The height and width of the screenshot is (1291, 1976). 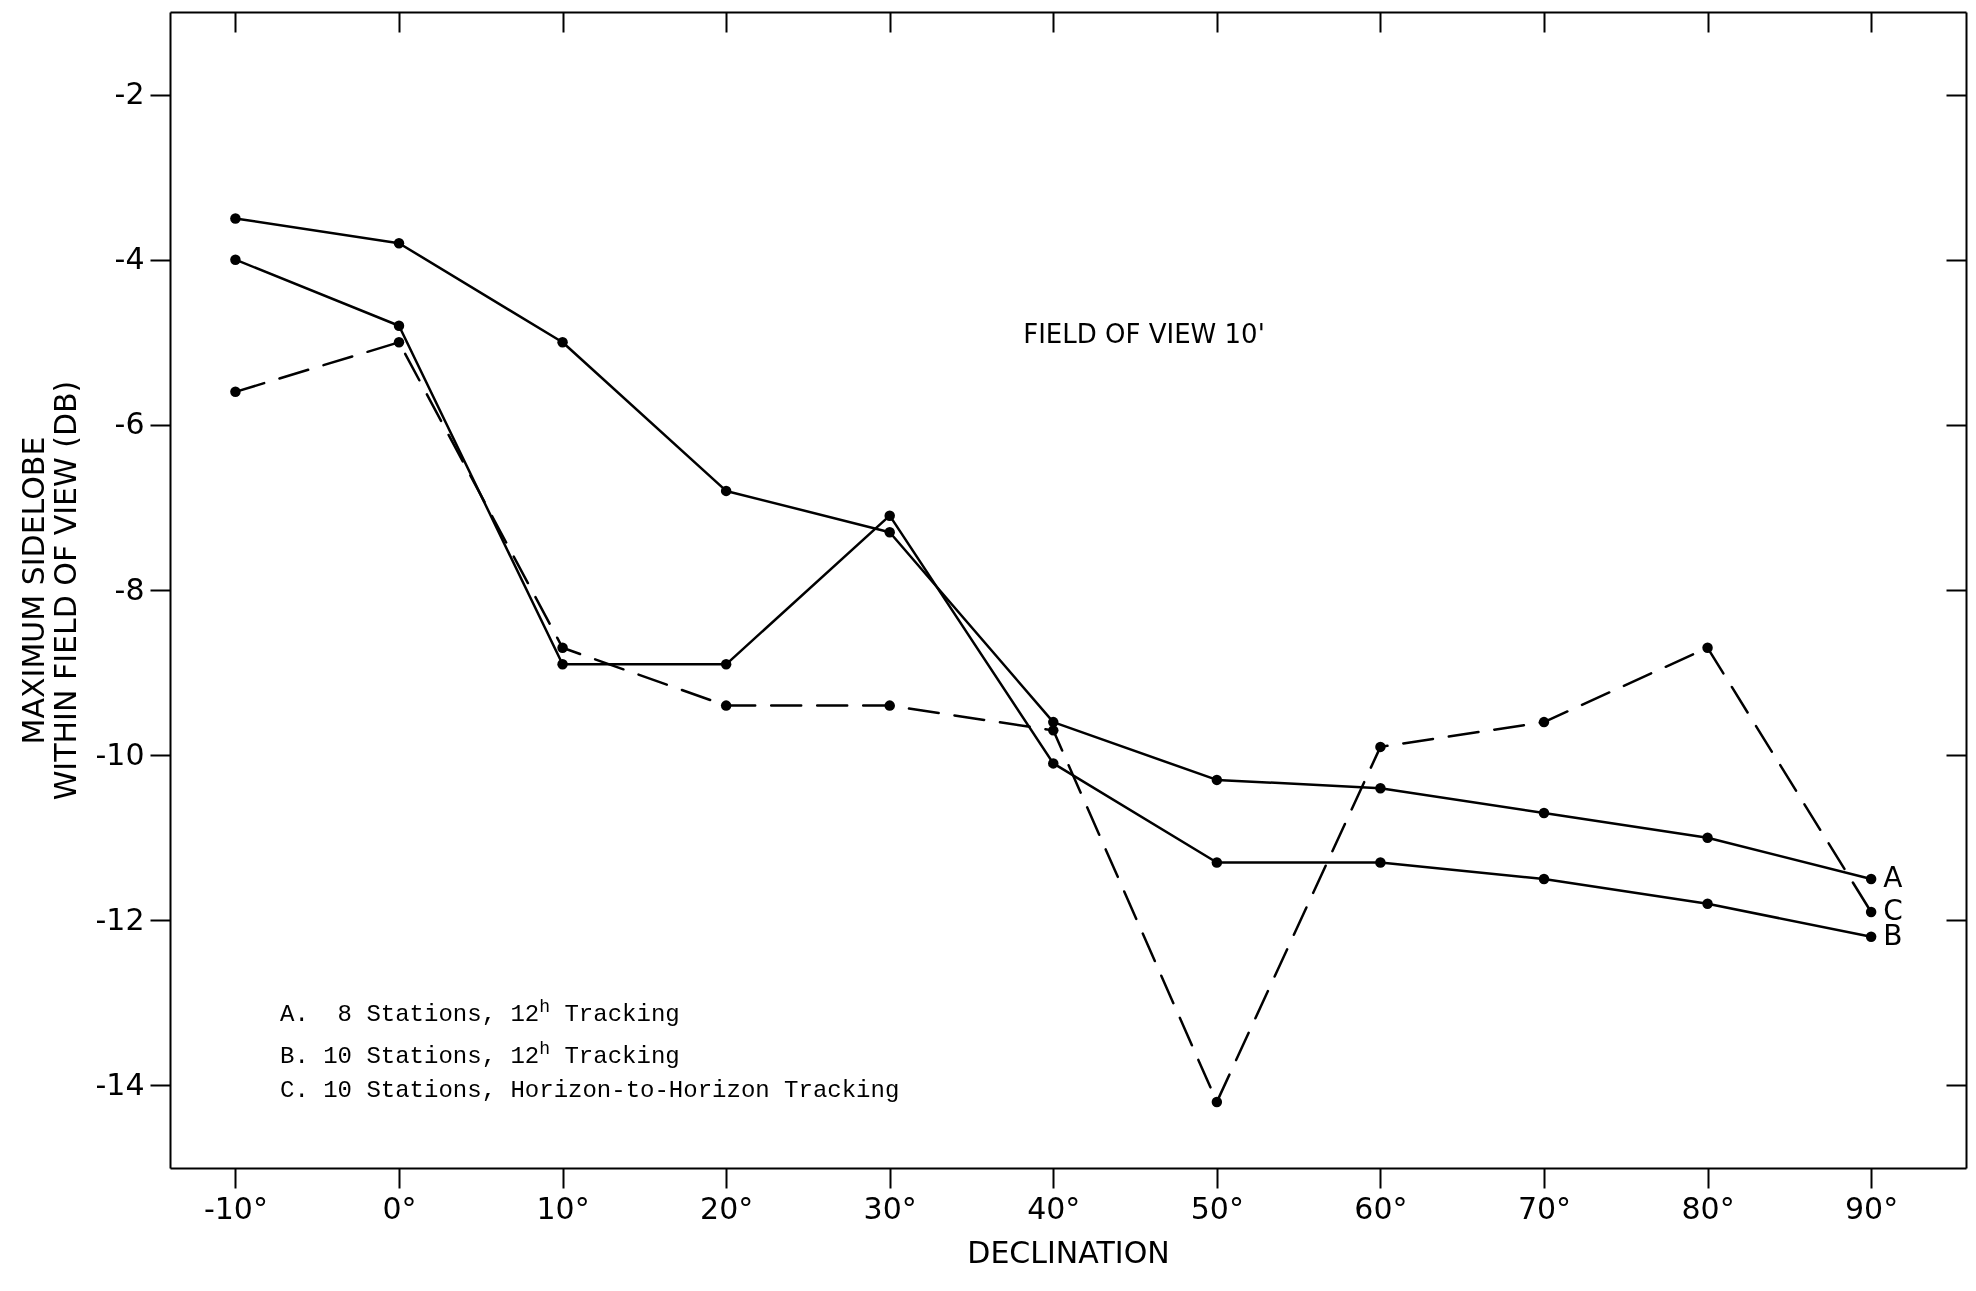 I want to click on series-label: A, so click(x=1893, y=877).